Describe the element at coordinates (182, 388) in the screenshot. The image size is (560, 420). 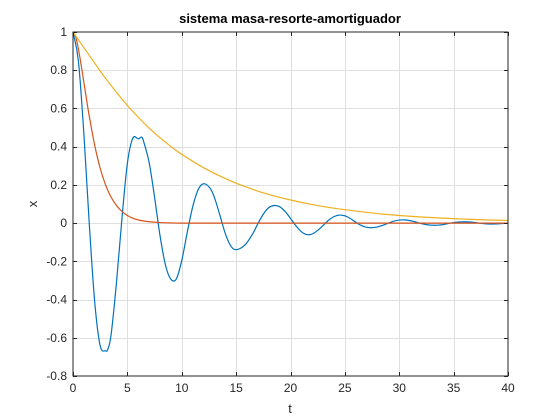
I see `x-tick-label: 10` at that location.